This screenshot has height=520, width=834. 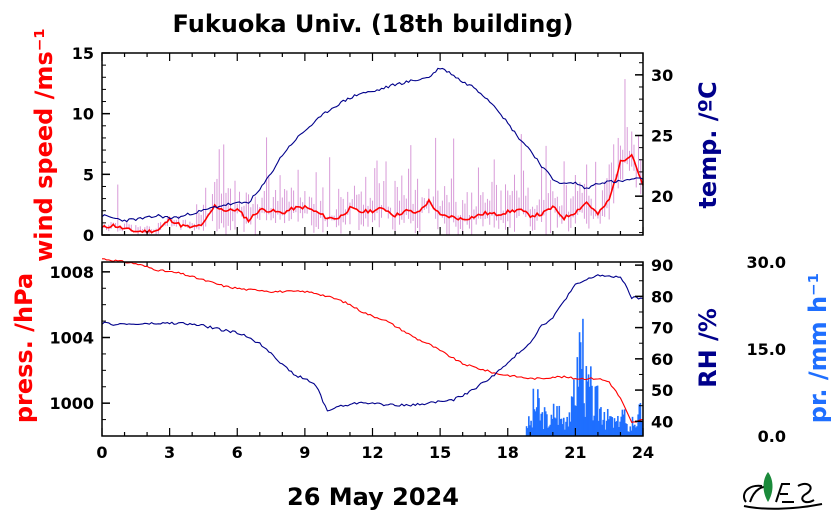 I want to click on left-tick-label: 1000, so click(x=71, y=403).